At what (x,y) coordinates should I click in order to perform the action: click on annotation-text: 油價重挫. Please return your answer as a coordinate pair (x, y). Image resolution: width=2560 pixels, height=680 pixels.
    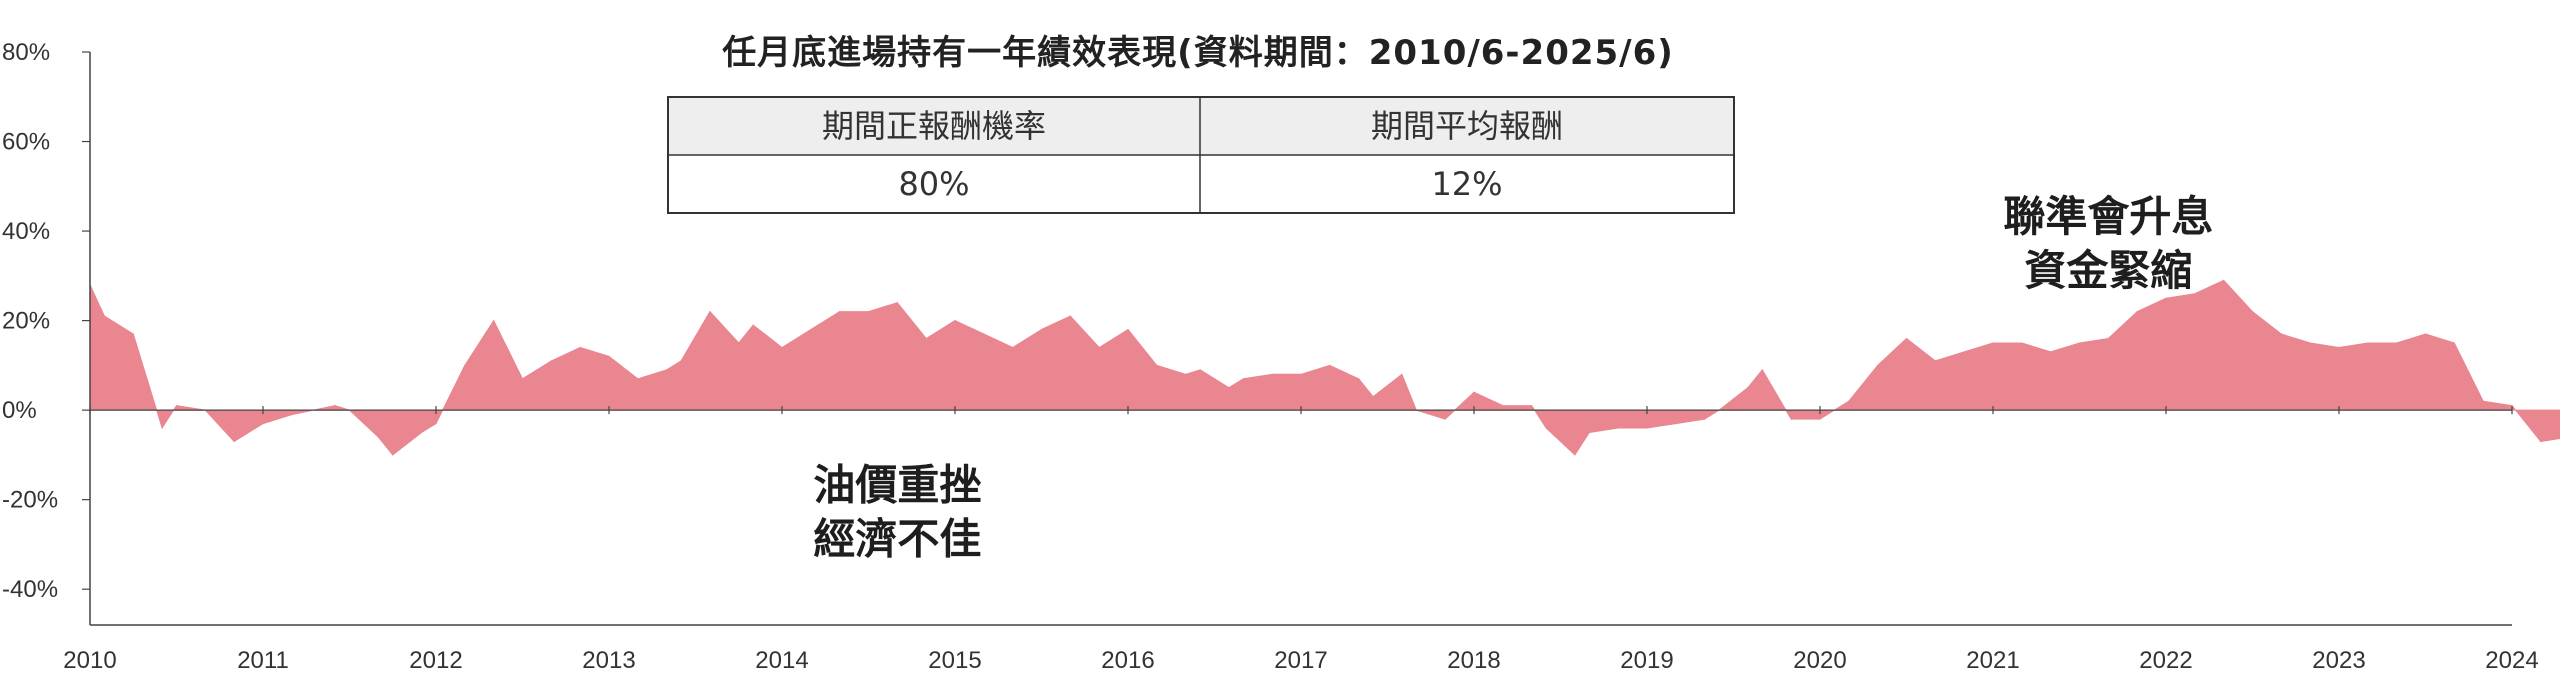
    Looking at the image, I should click on (897, 485).